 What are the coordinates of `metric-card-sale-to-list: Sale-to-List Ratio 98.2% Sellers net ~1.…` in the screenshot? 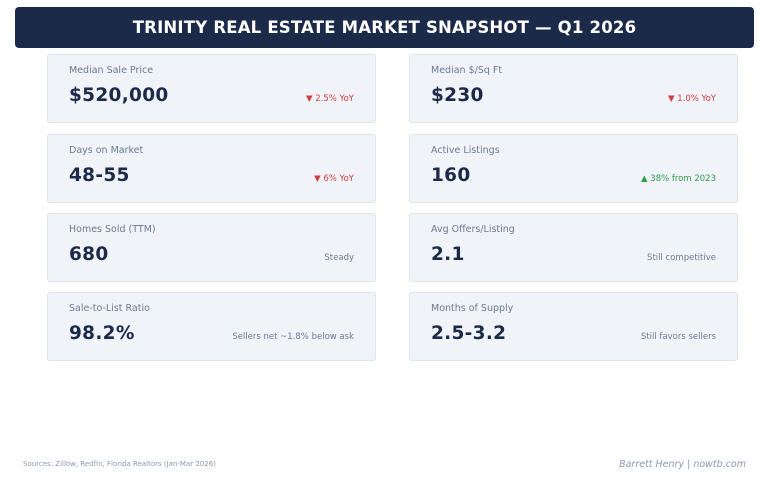 It's located at (211, 326).